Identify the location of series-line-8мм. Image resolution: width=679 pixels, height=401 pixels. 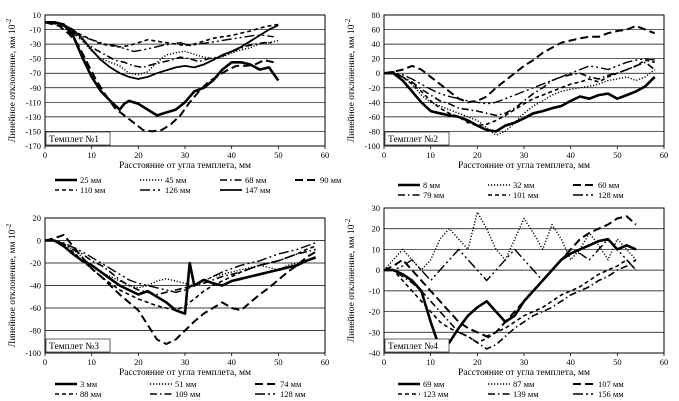
(520, 102).